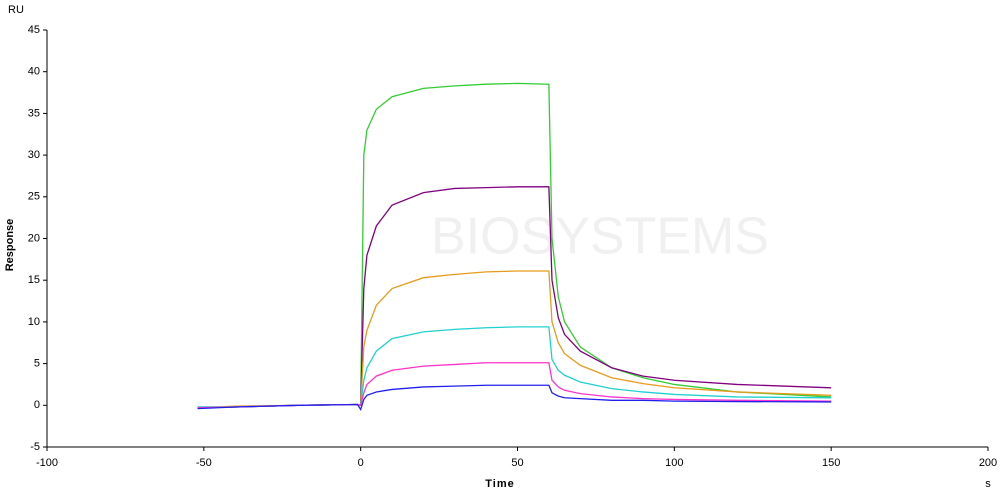 The width and height of the screenshot is (1000, 493). What do you see at coordinates (34, 72) in the screenshot?
I see `y-tick-label: 40` at bounding box center [34, 72].